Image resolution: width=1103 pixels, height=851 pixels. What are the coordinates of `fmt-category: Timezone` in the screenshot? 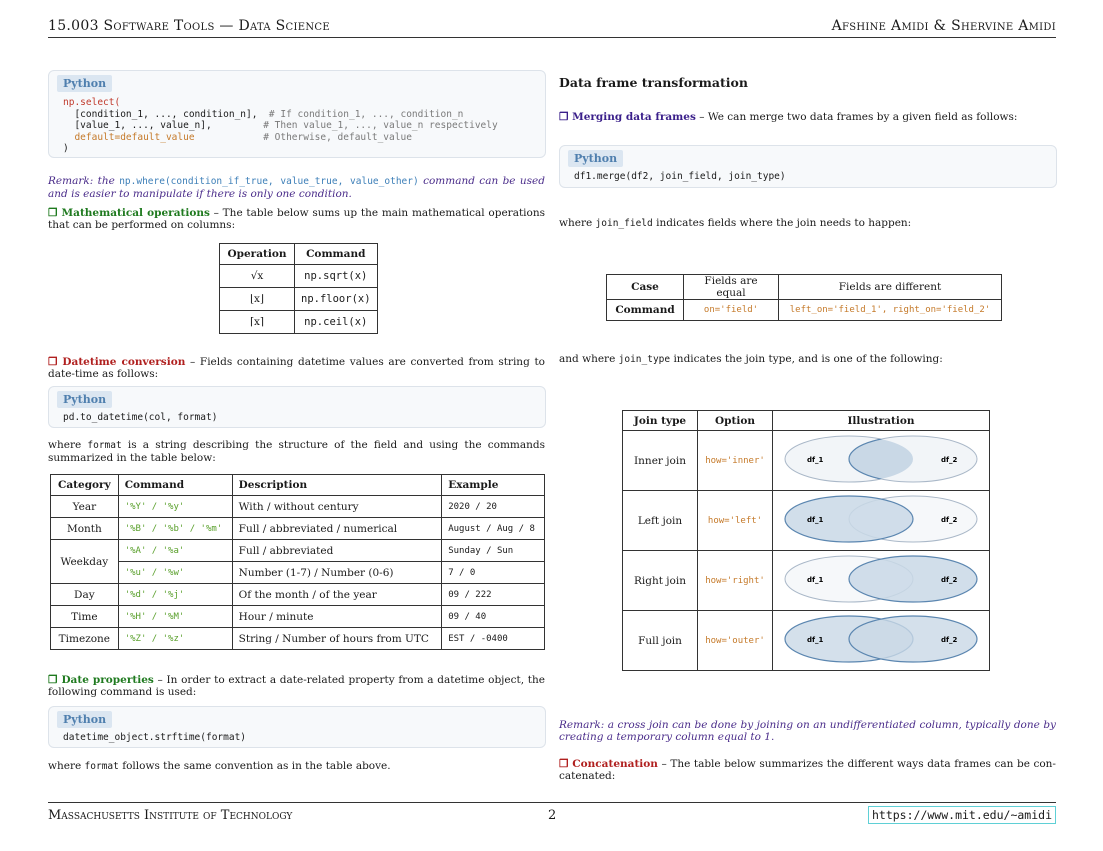 It's located at (84, 638).